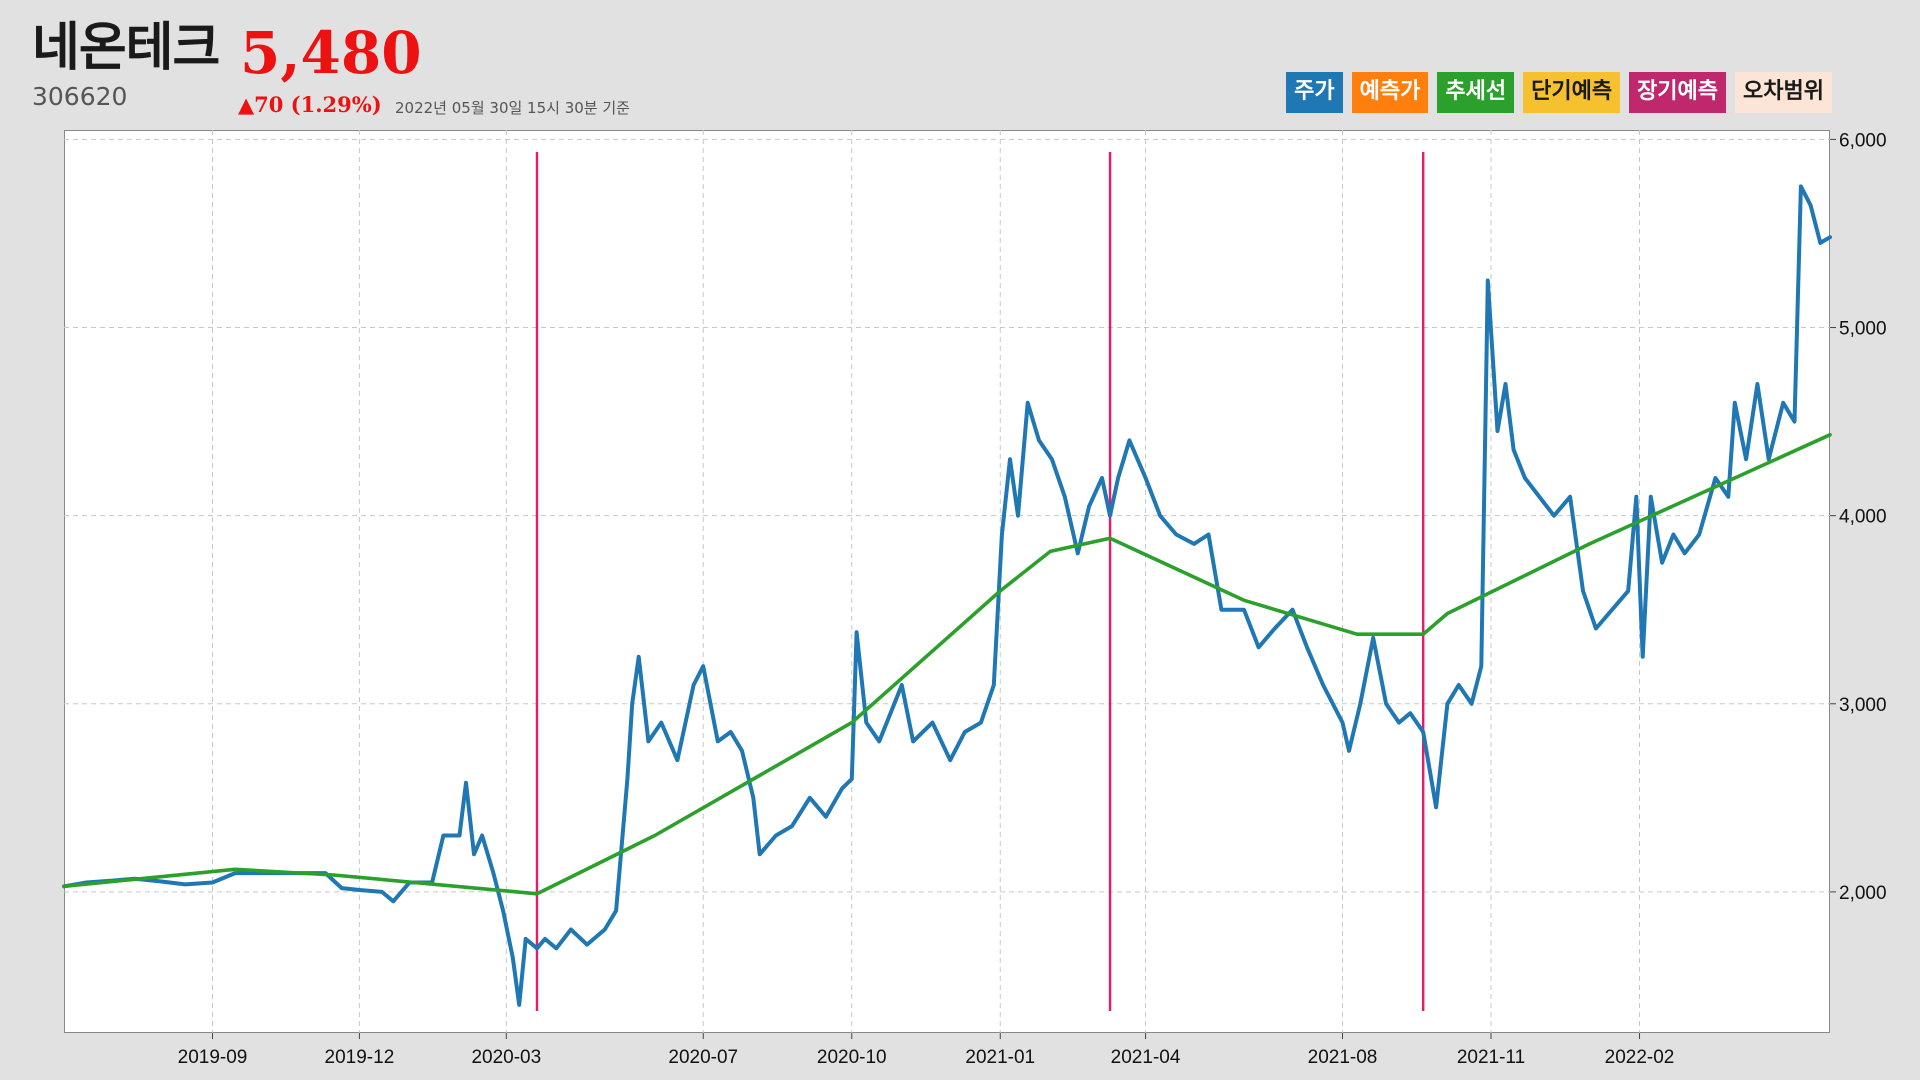 The width and height of the screenshot is (1920, 1080). What do you see at coordinates (1863, 329) in the screenshot?
I see `y-tick-label: 5,000` at bounding box center [1863, 329].